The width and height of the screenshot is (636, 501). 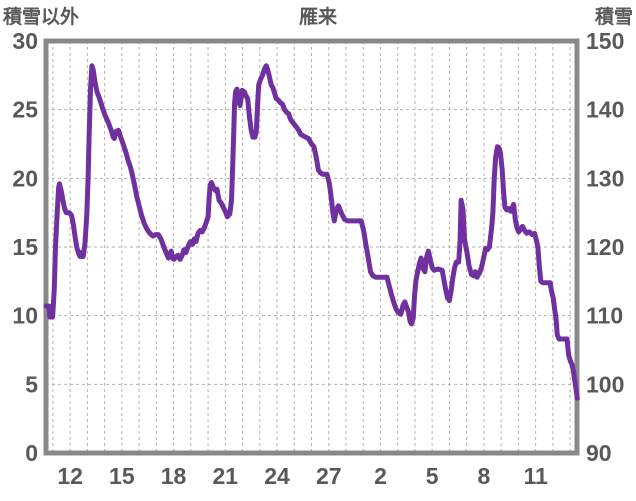 I want to click on left-axis-tick-label: 25, so click(x=25, y=110).